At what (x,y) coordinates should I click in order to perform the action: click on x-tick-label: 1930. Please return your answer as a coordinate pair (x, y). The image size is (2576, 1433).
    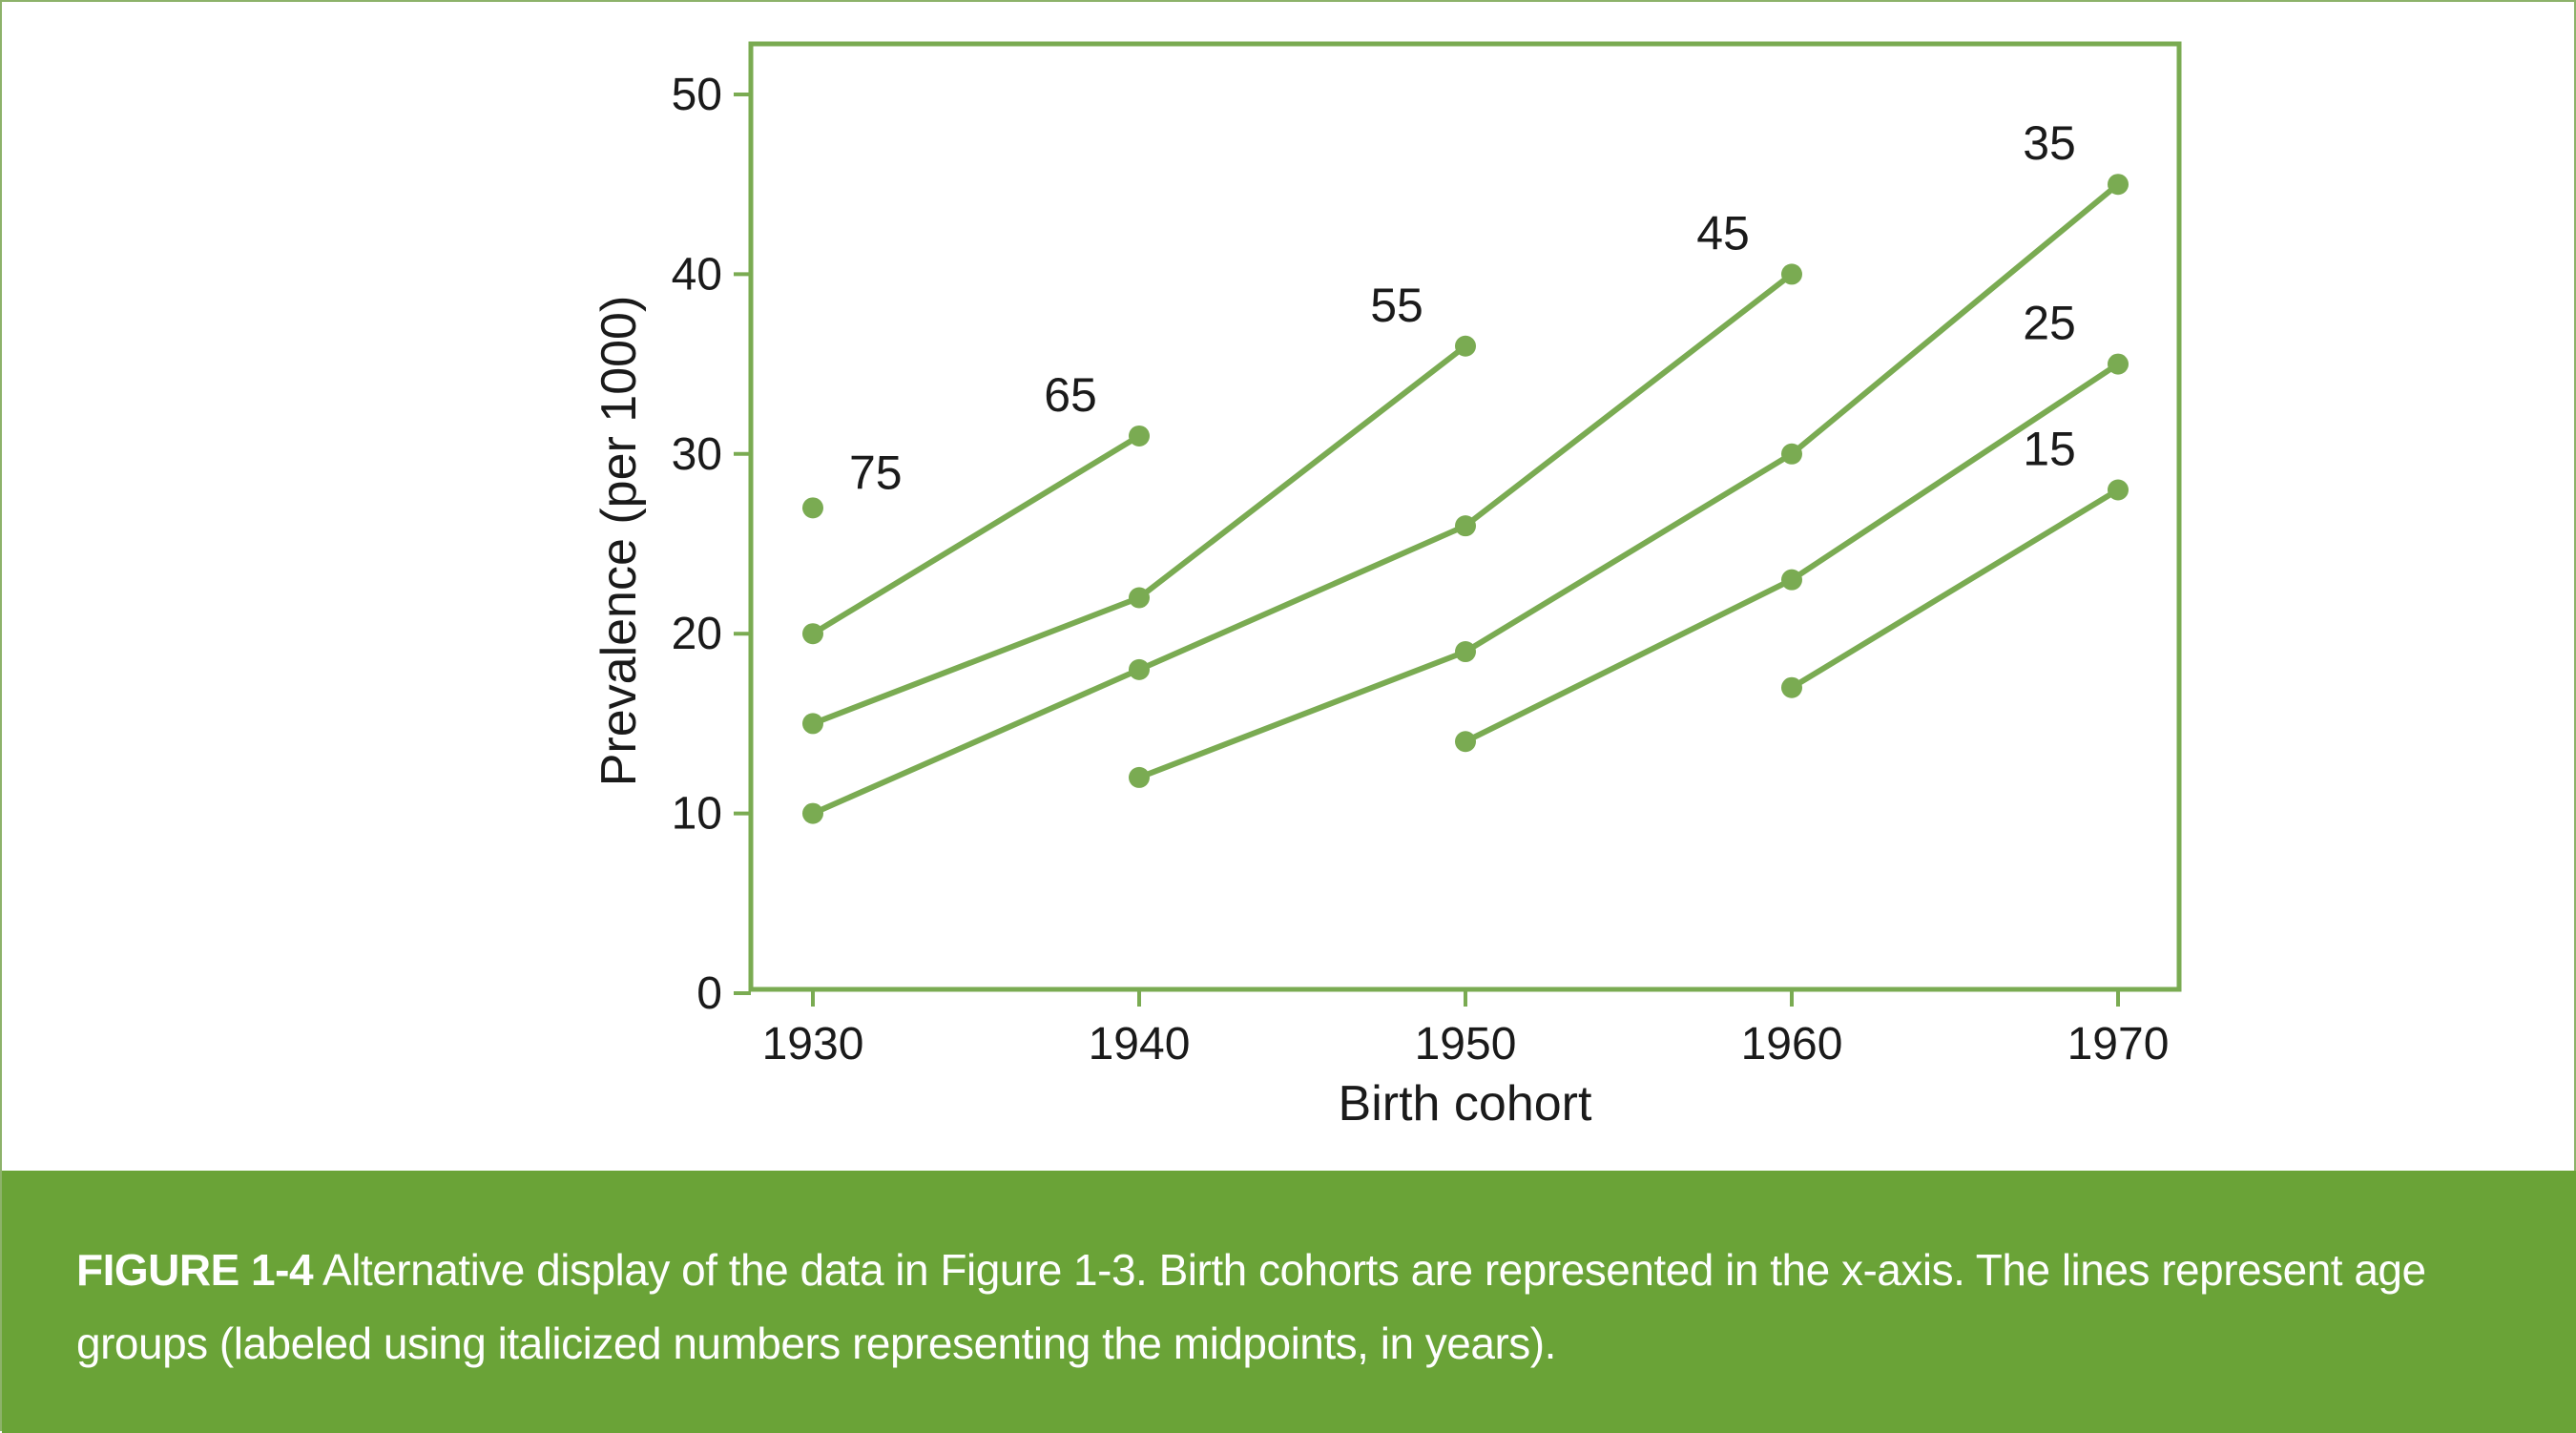
    Looking at the image, I should click on (813, 1044).